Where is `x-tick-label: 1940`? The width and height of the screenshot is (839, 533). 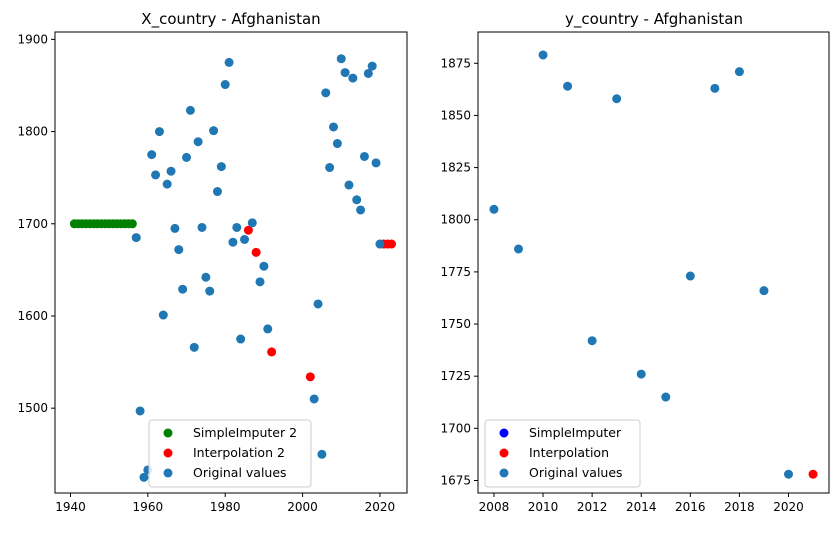 x-tick-label: 1940 is located at coordinates (70, 507).